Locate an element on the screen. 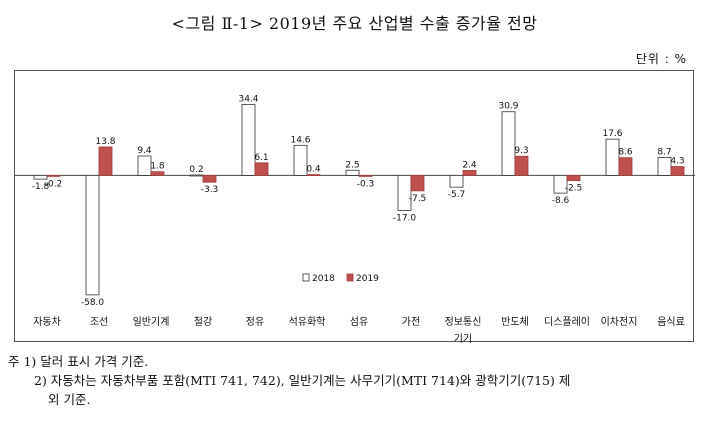  data-label-2019: -2.5 is located at coordinates (574, 189).